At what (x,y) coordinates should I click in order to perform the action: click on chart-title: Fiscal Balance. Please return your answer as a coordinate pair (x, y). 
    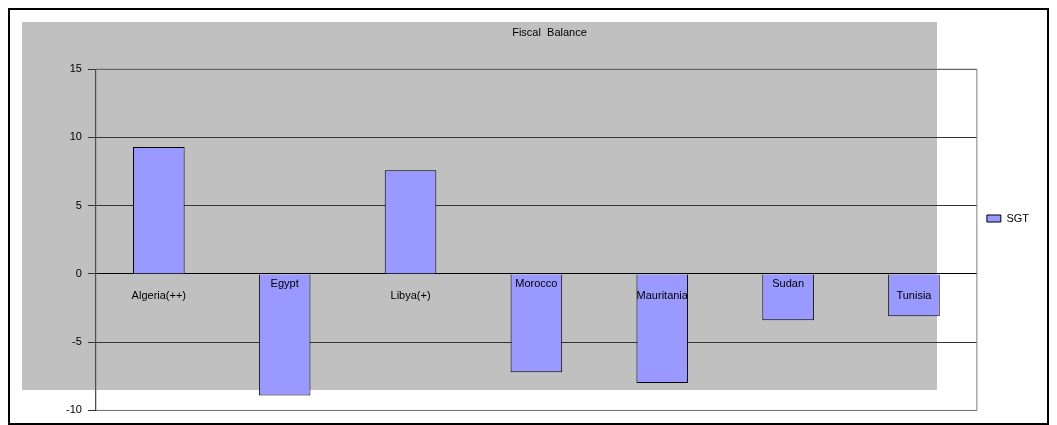
    Looking at the image, I should click on (549, 31).